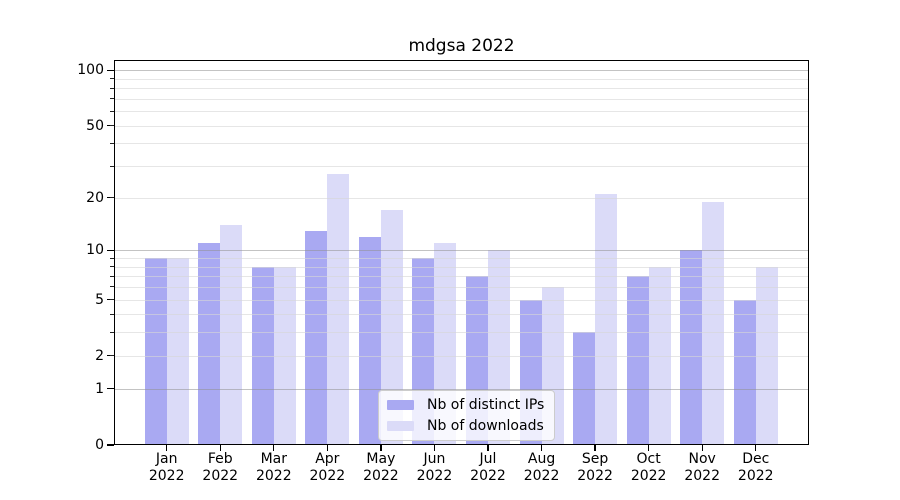  Describe the element at coordinates (434, 459) in the screenshot. I see `x-tick-month: Jun` at that location.